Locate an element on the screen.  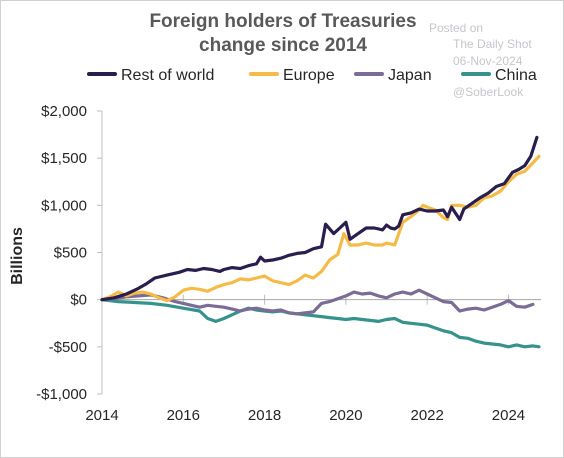
watermark-date: 06-Nov-2024 is located at coordinates (488, 61).